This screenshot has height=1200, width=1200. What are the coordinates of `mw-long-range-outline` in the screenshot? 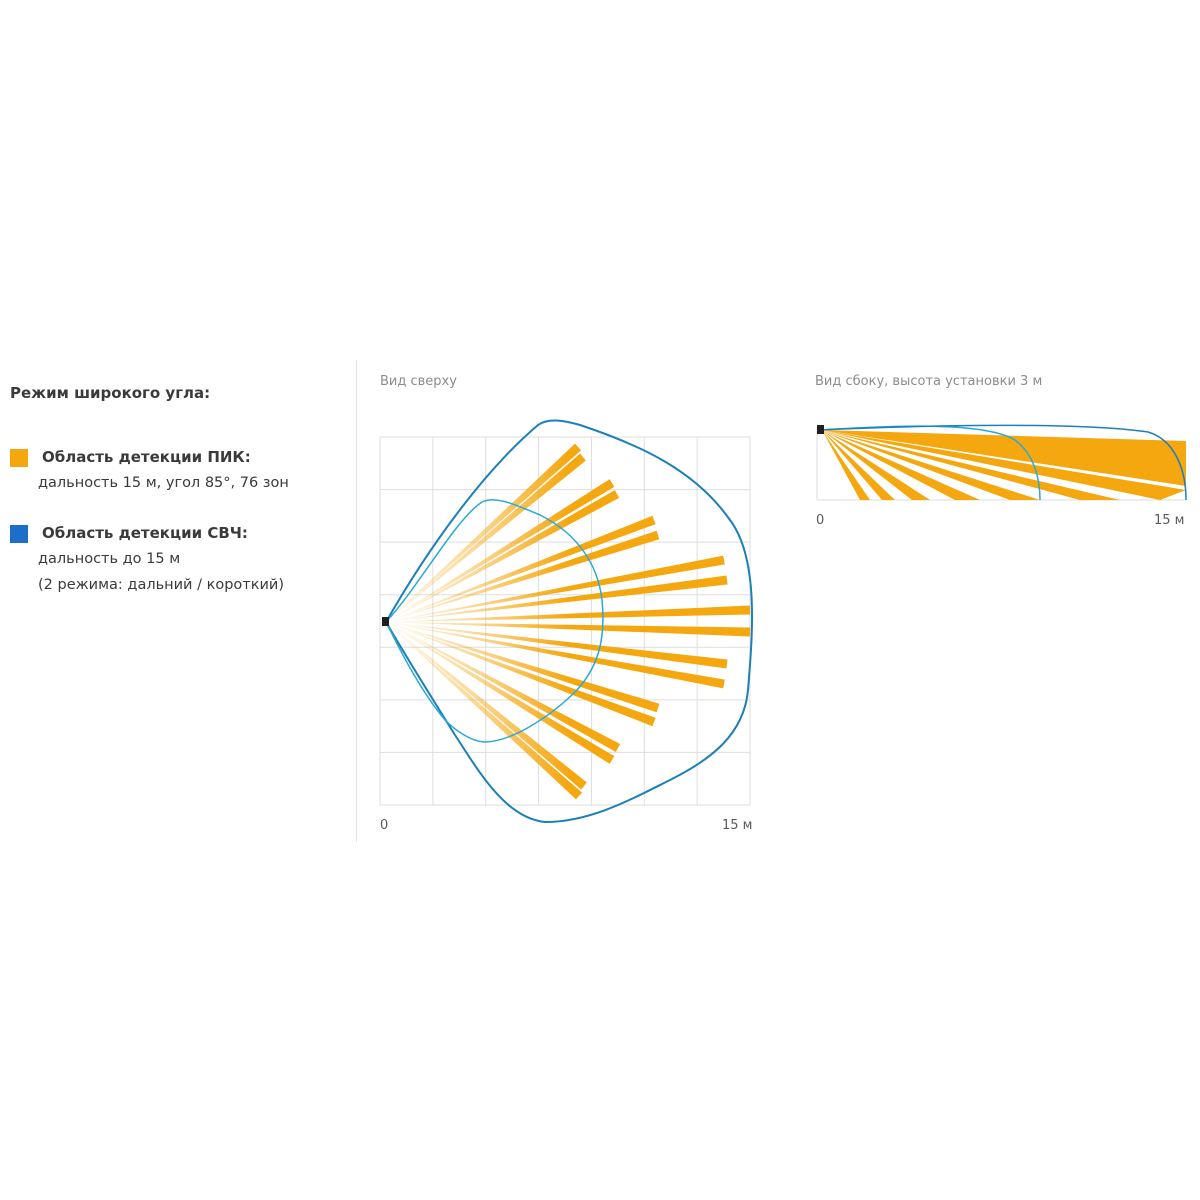 It's located at (569, 621).